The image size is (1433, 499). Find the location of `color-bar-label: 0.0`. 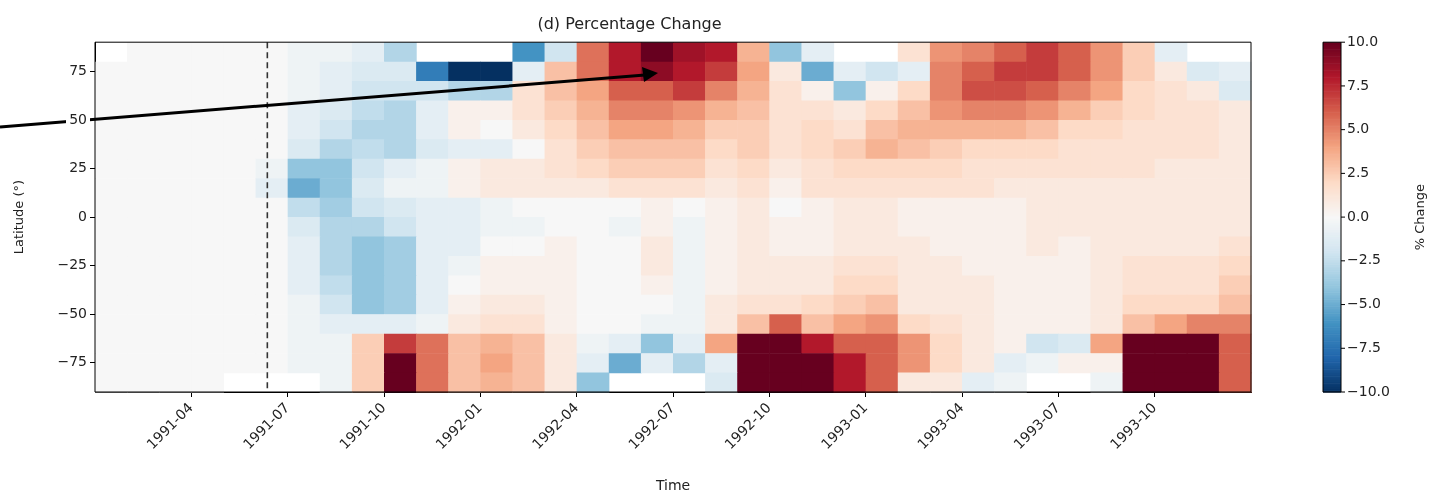

color-bar-label: 0.0 is located at coordinates (1358, 215).